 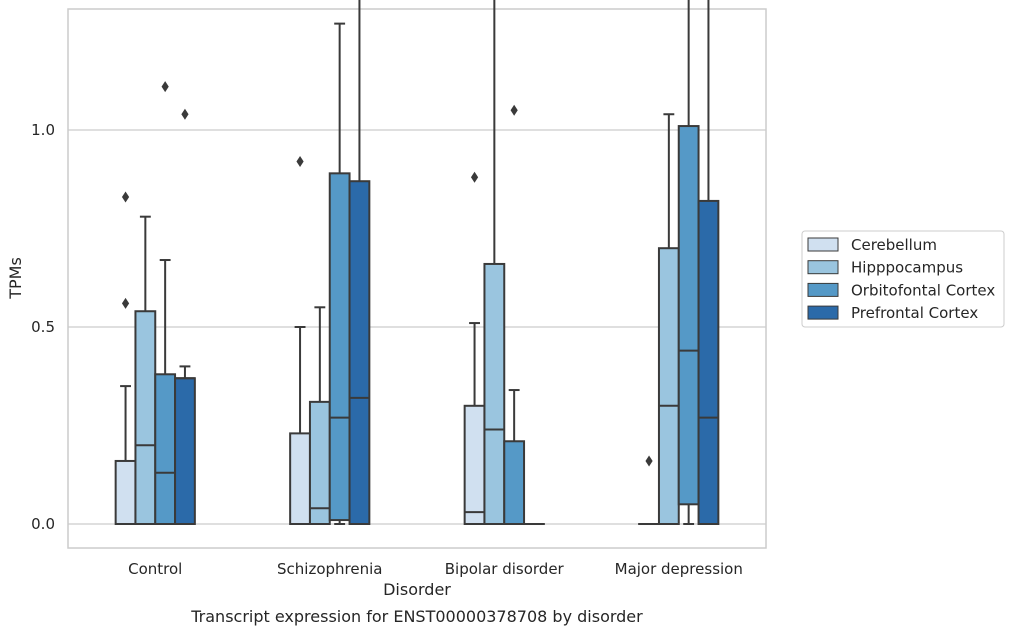 What do you see at coordinates (907, 268) in the screenshot?
I see `legend-label: Hipppocampus` at bounding box center [907, 268].